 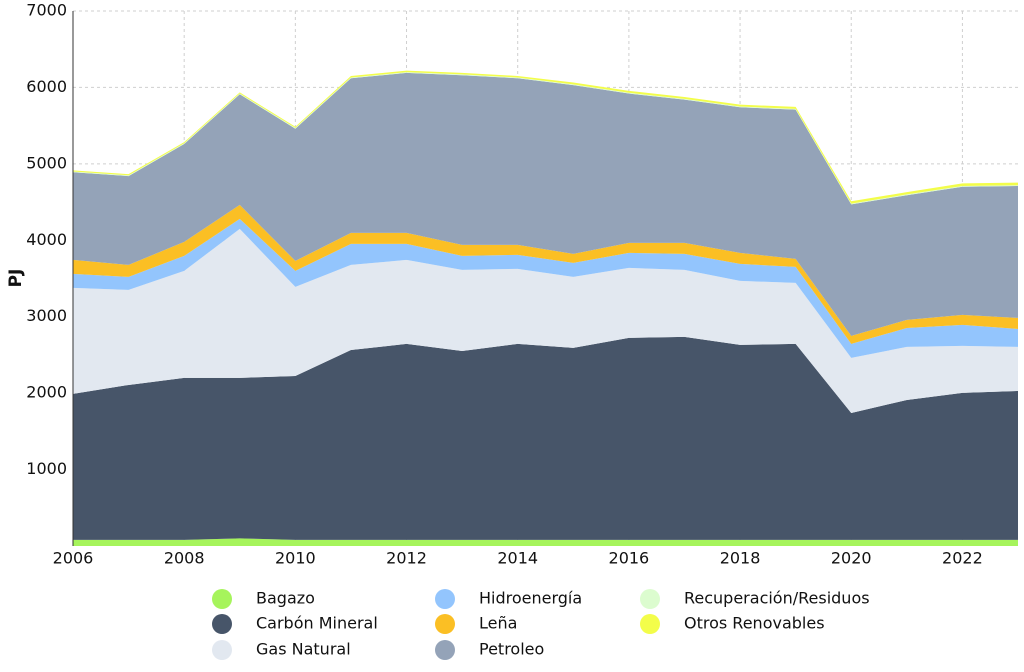 I want to click on legend-label: Bagazo, so click(x=285, y=598).